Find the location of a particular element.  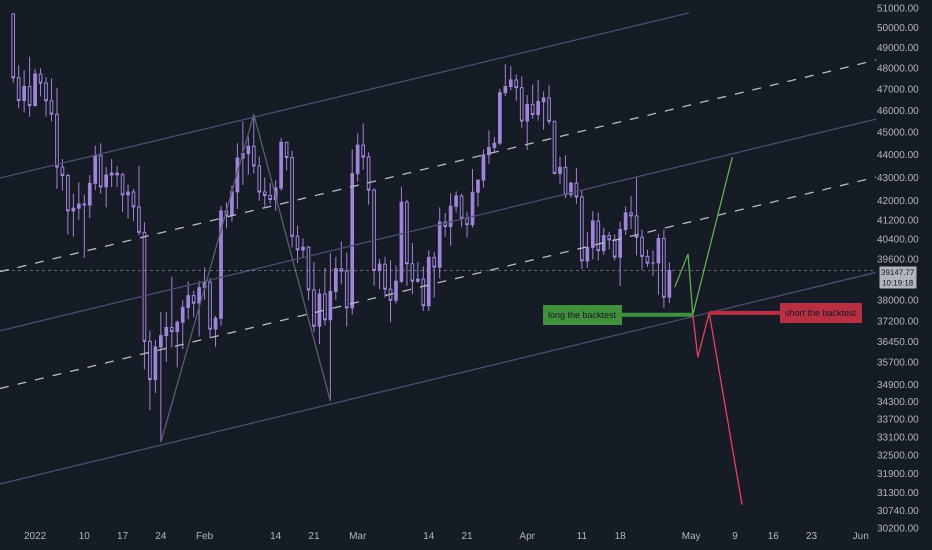

y-tick-label: 30200.00 is located at coordinates (898, 529).